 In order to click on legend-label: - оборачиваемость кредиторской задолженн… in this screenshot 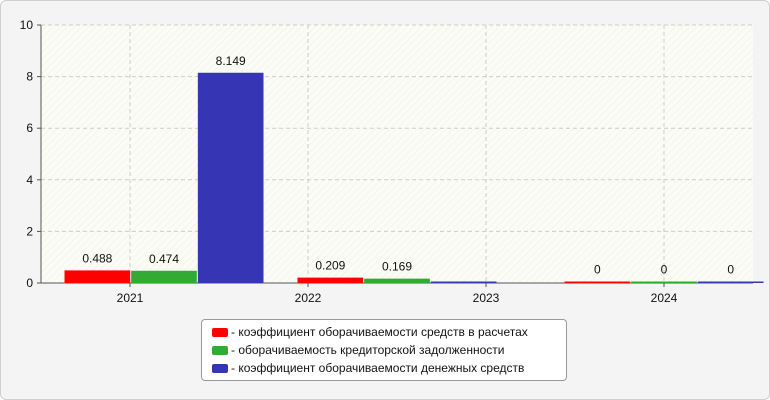, I will do `click(368, 350)`.